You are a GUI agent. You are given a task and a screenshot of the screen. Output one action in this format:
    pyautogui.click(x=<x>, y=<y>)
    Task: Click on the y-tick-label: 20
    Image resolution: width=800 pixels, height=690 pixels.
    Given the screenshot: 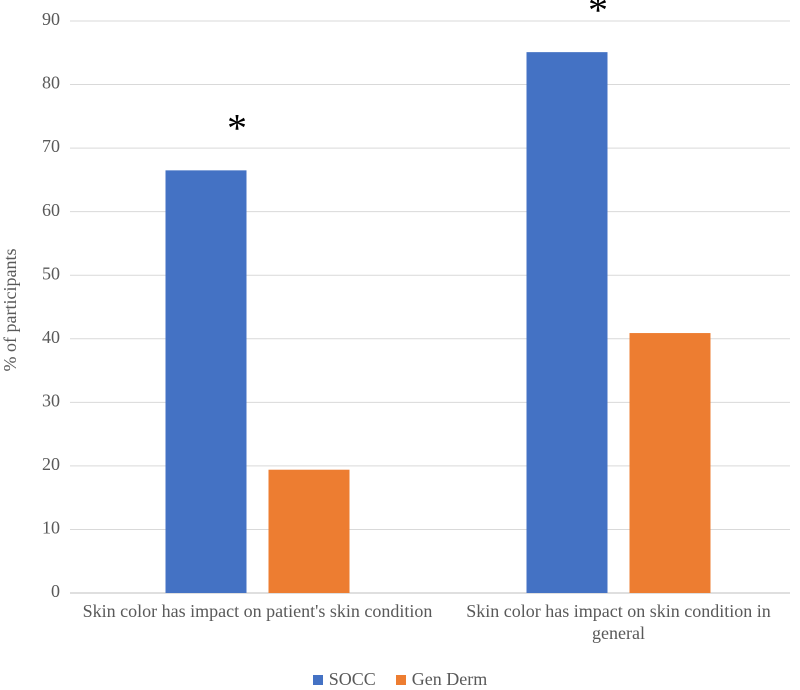 What is the action you would take?
    pyautogui.click(x=51, y=464)
    